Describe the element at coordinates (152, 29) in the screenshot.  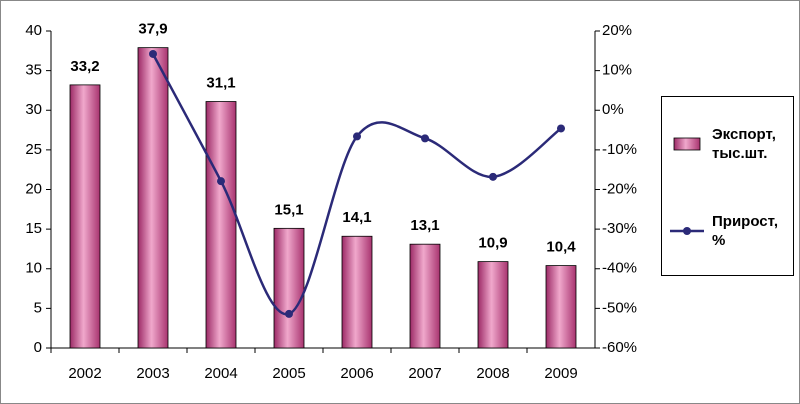
I see `data-label: 37,9` at that location.